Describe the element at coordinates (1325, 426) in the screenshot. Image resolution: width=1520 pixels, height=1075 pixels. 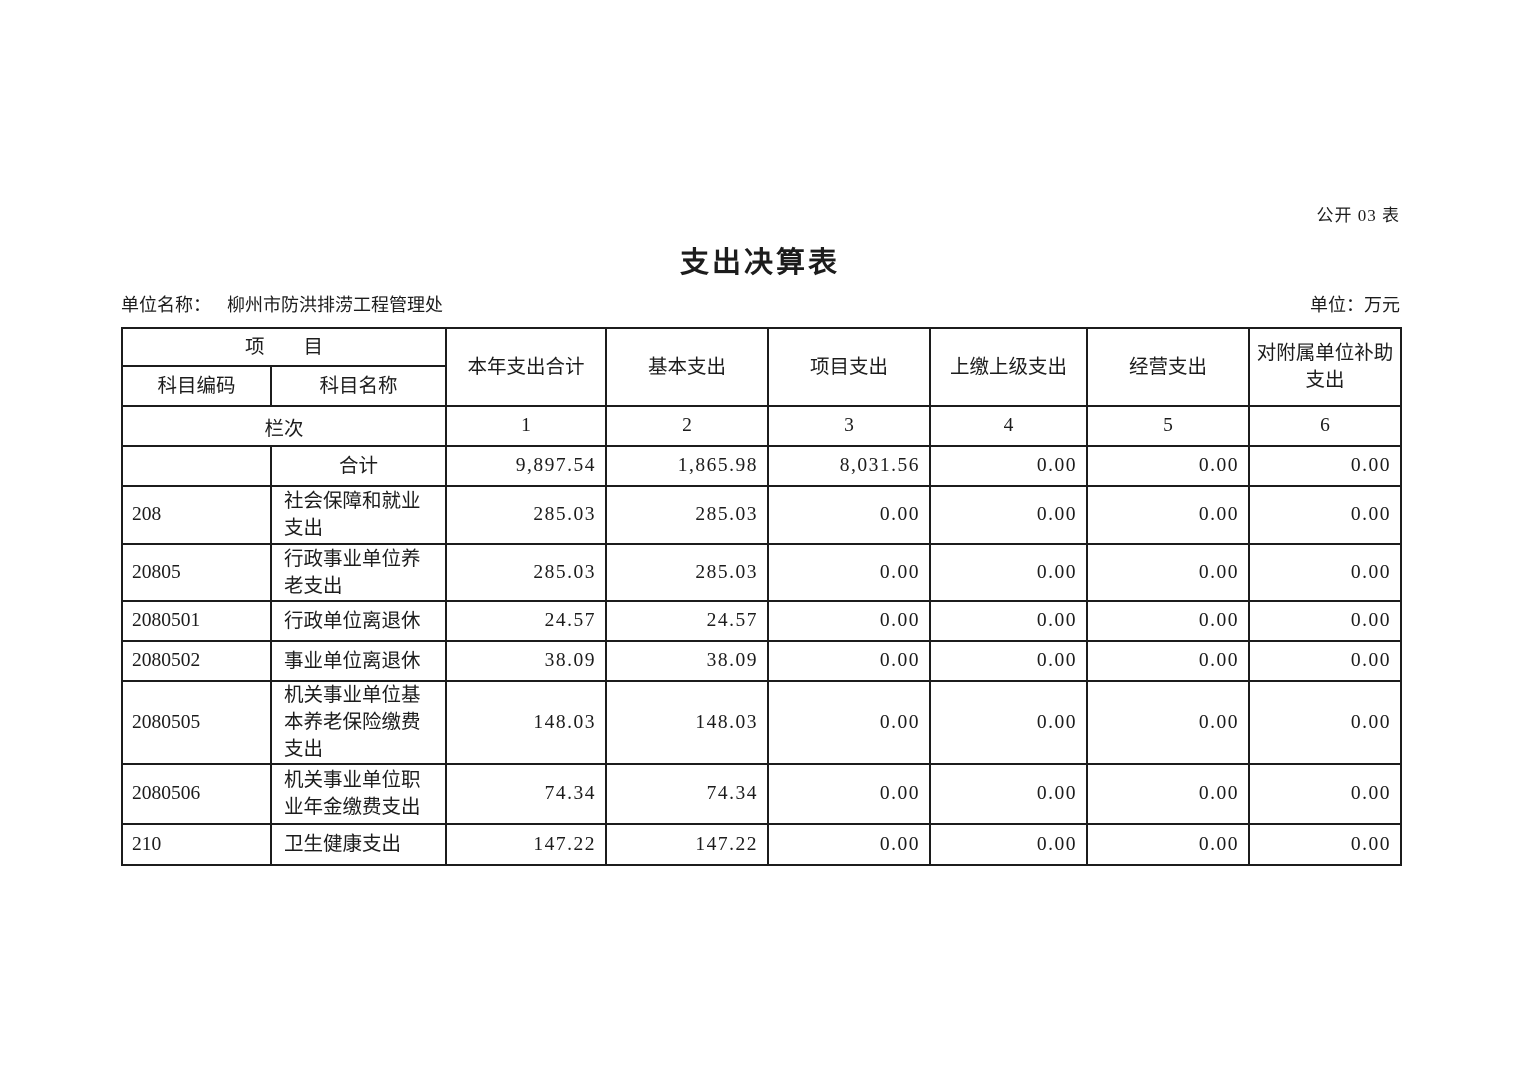
I see `column-index: 6` at that location.